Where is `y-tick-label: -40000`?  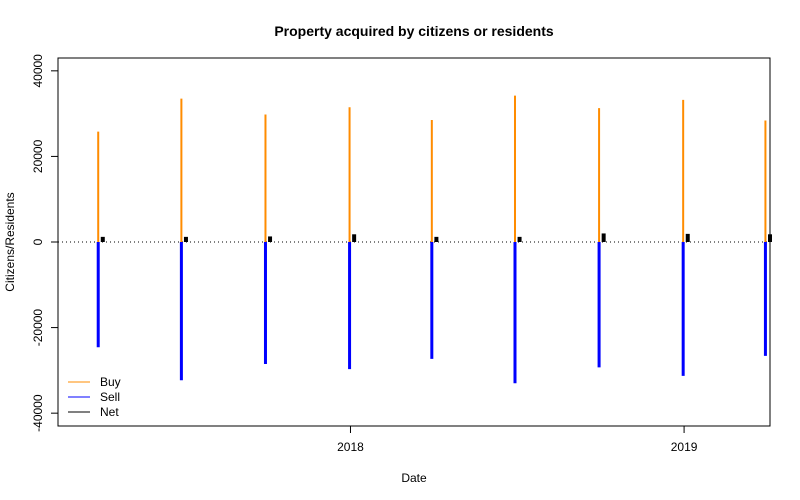
y-tick-label: -40000 is located at coordinates (38, 413).